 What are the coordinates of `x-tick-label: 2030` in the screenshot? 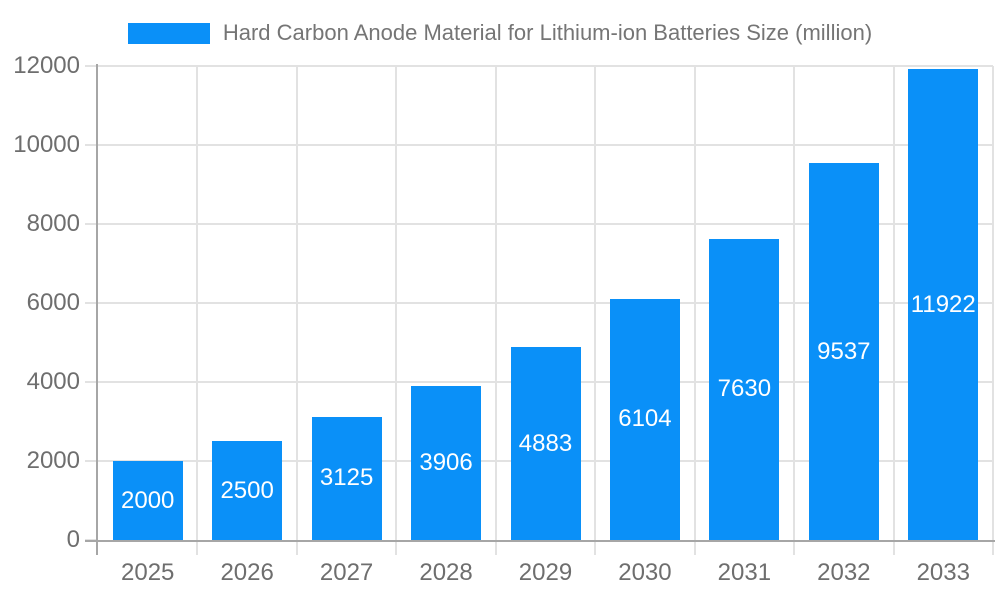 It's located at (645, 572).